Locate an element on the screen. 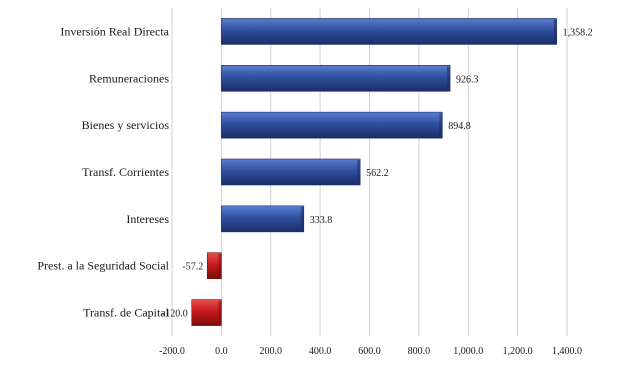 The height and width of the screenshot is (365, 617). category-label-2: Bienes y servicios is located at coordinates (126, 125).